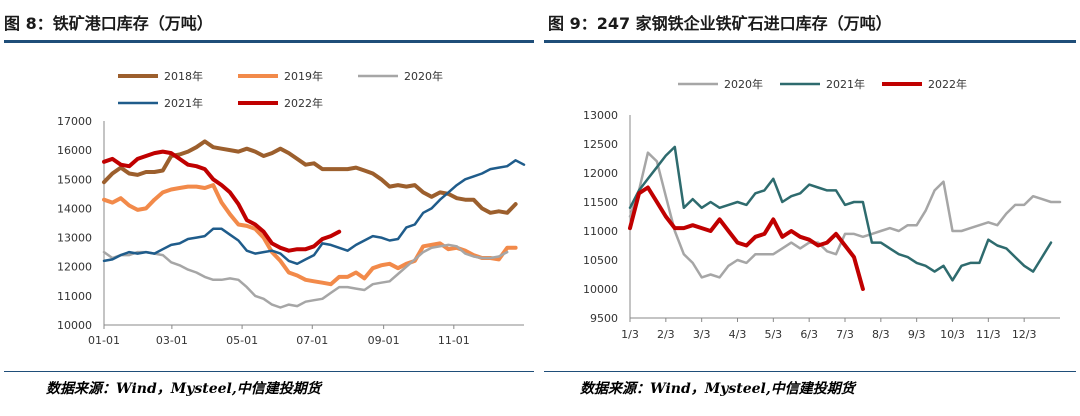 The image size is (1080, 416). What do you see at coordinates (845, 334) in the screenshot?
I see `x-tick-label: 7/3` at bounding box center [845, 334].